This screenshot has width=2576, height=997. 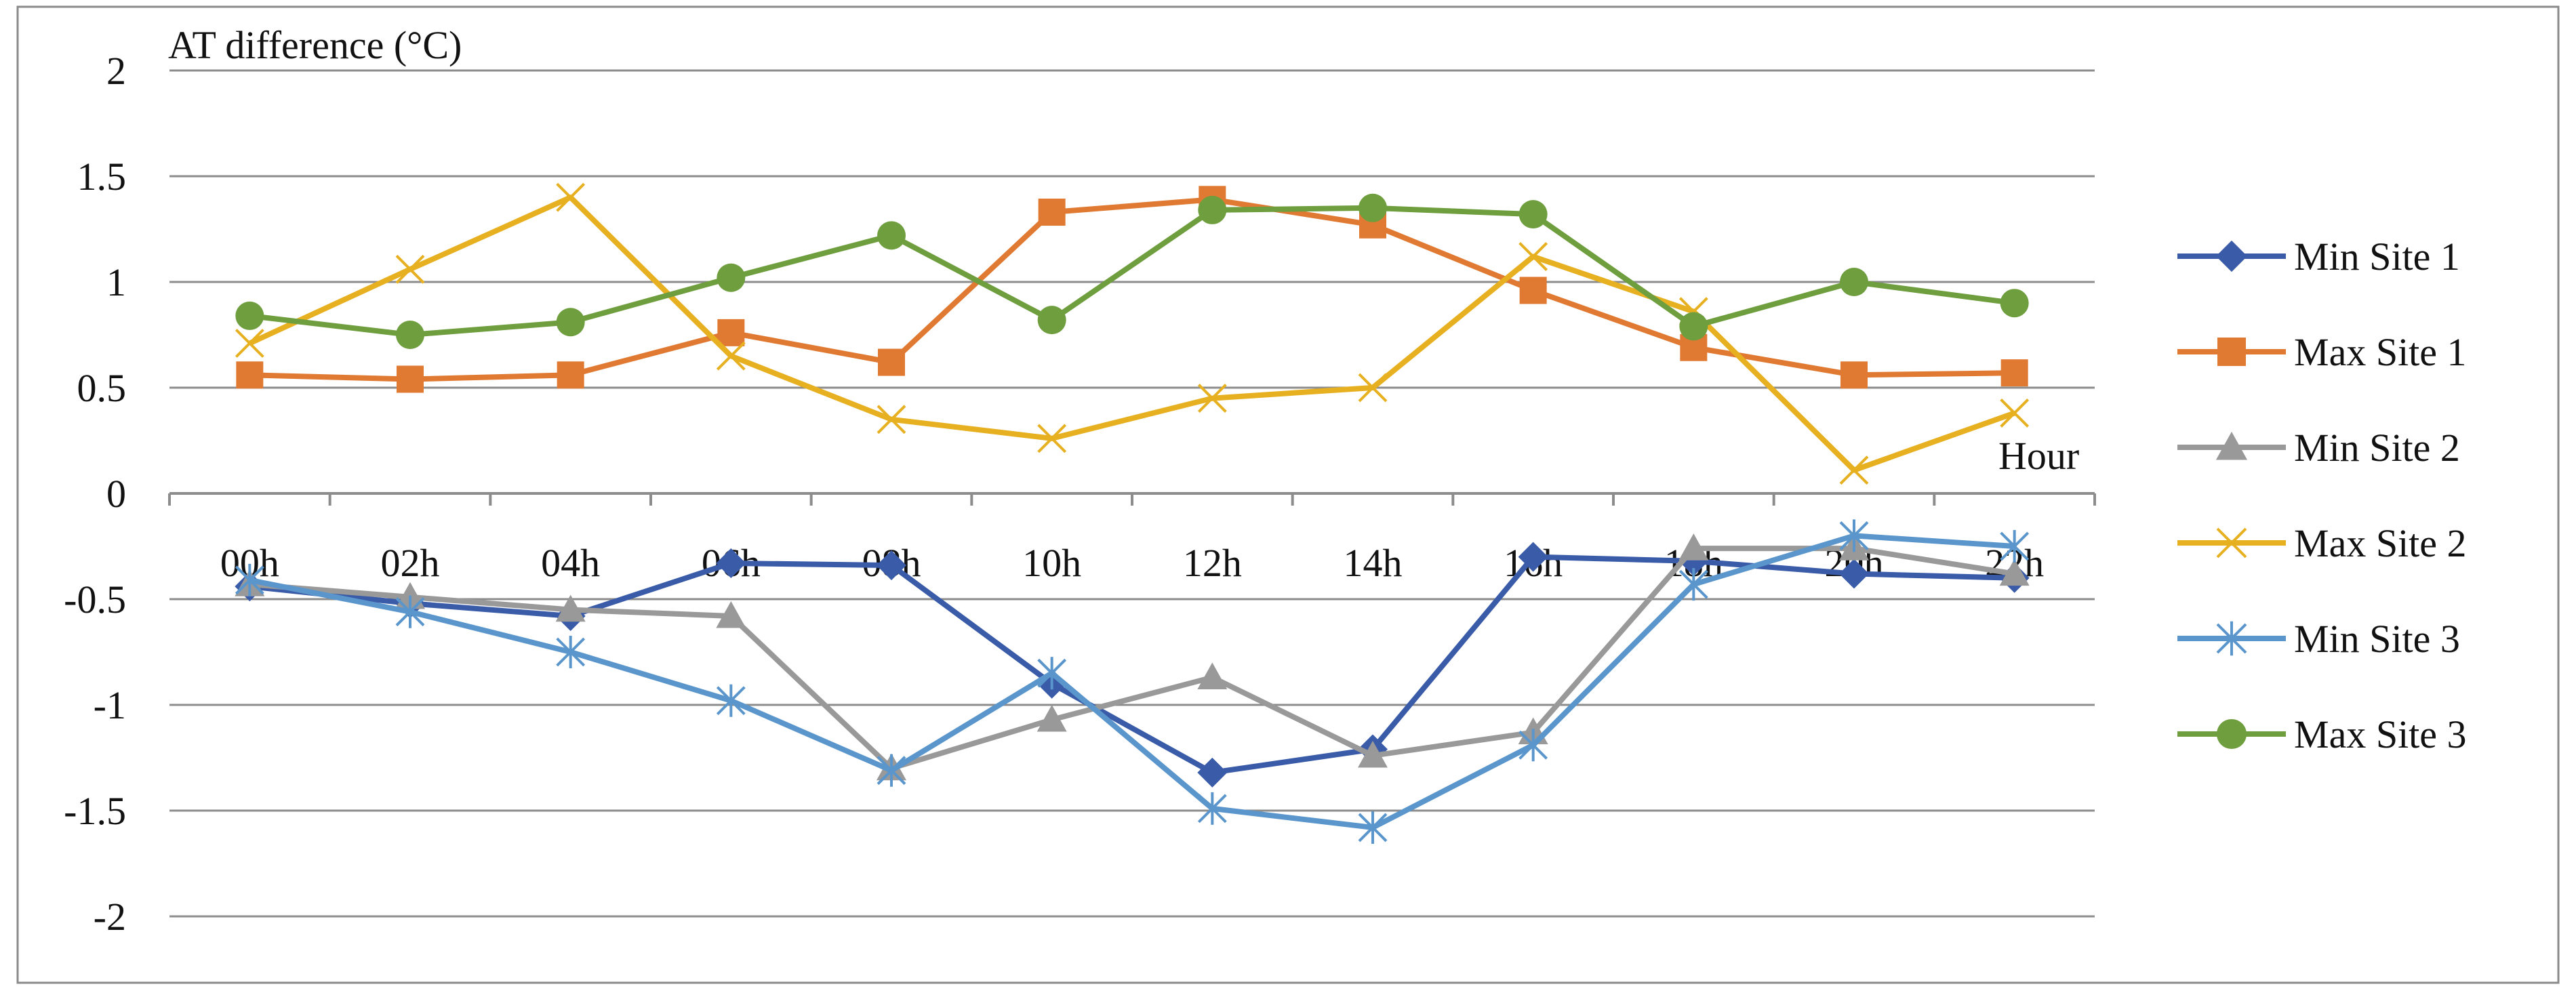 What do you see at coordinates (116, 494) in the screenshot?
I see `y-tick-label: 0` at bounding box center [116, 494].